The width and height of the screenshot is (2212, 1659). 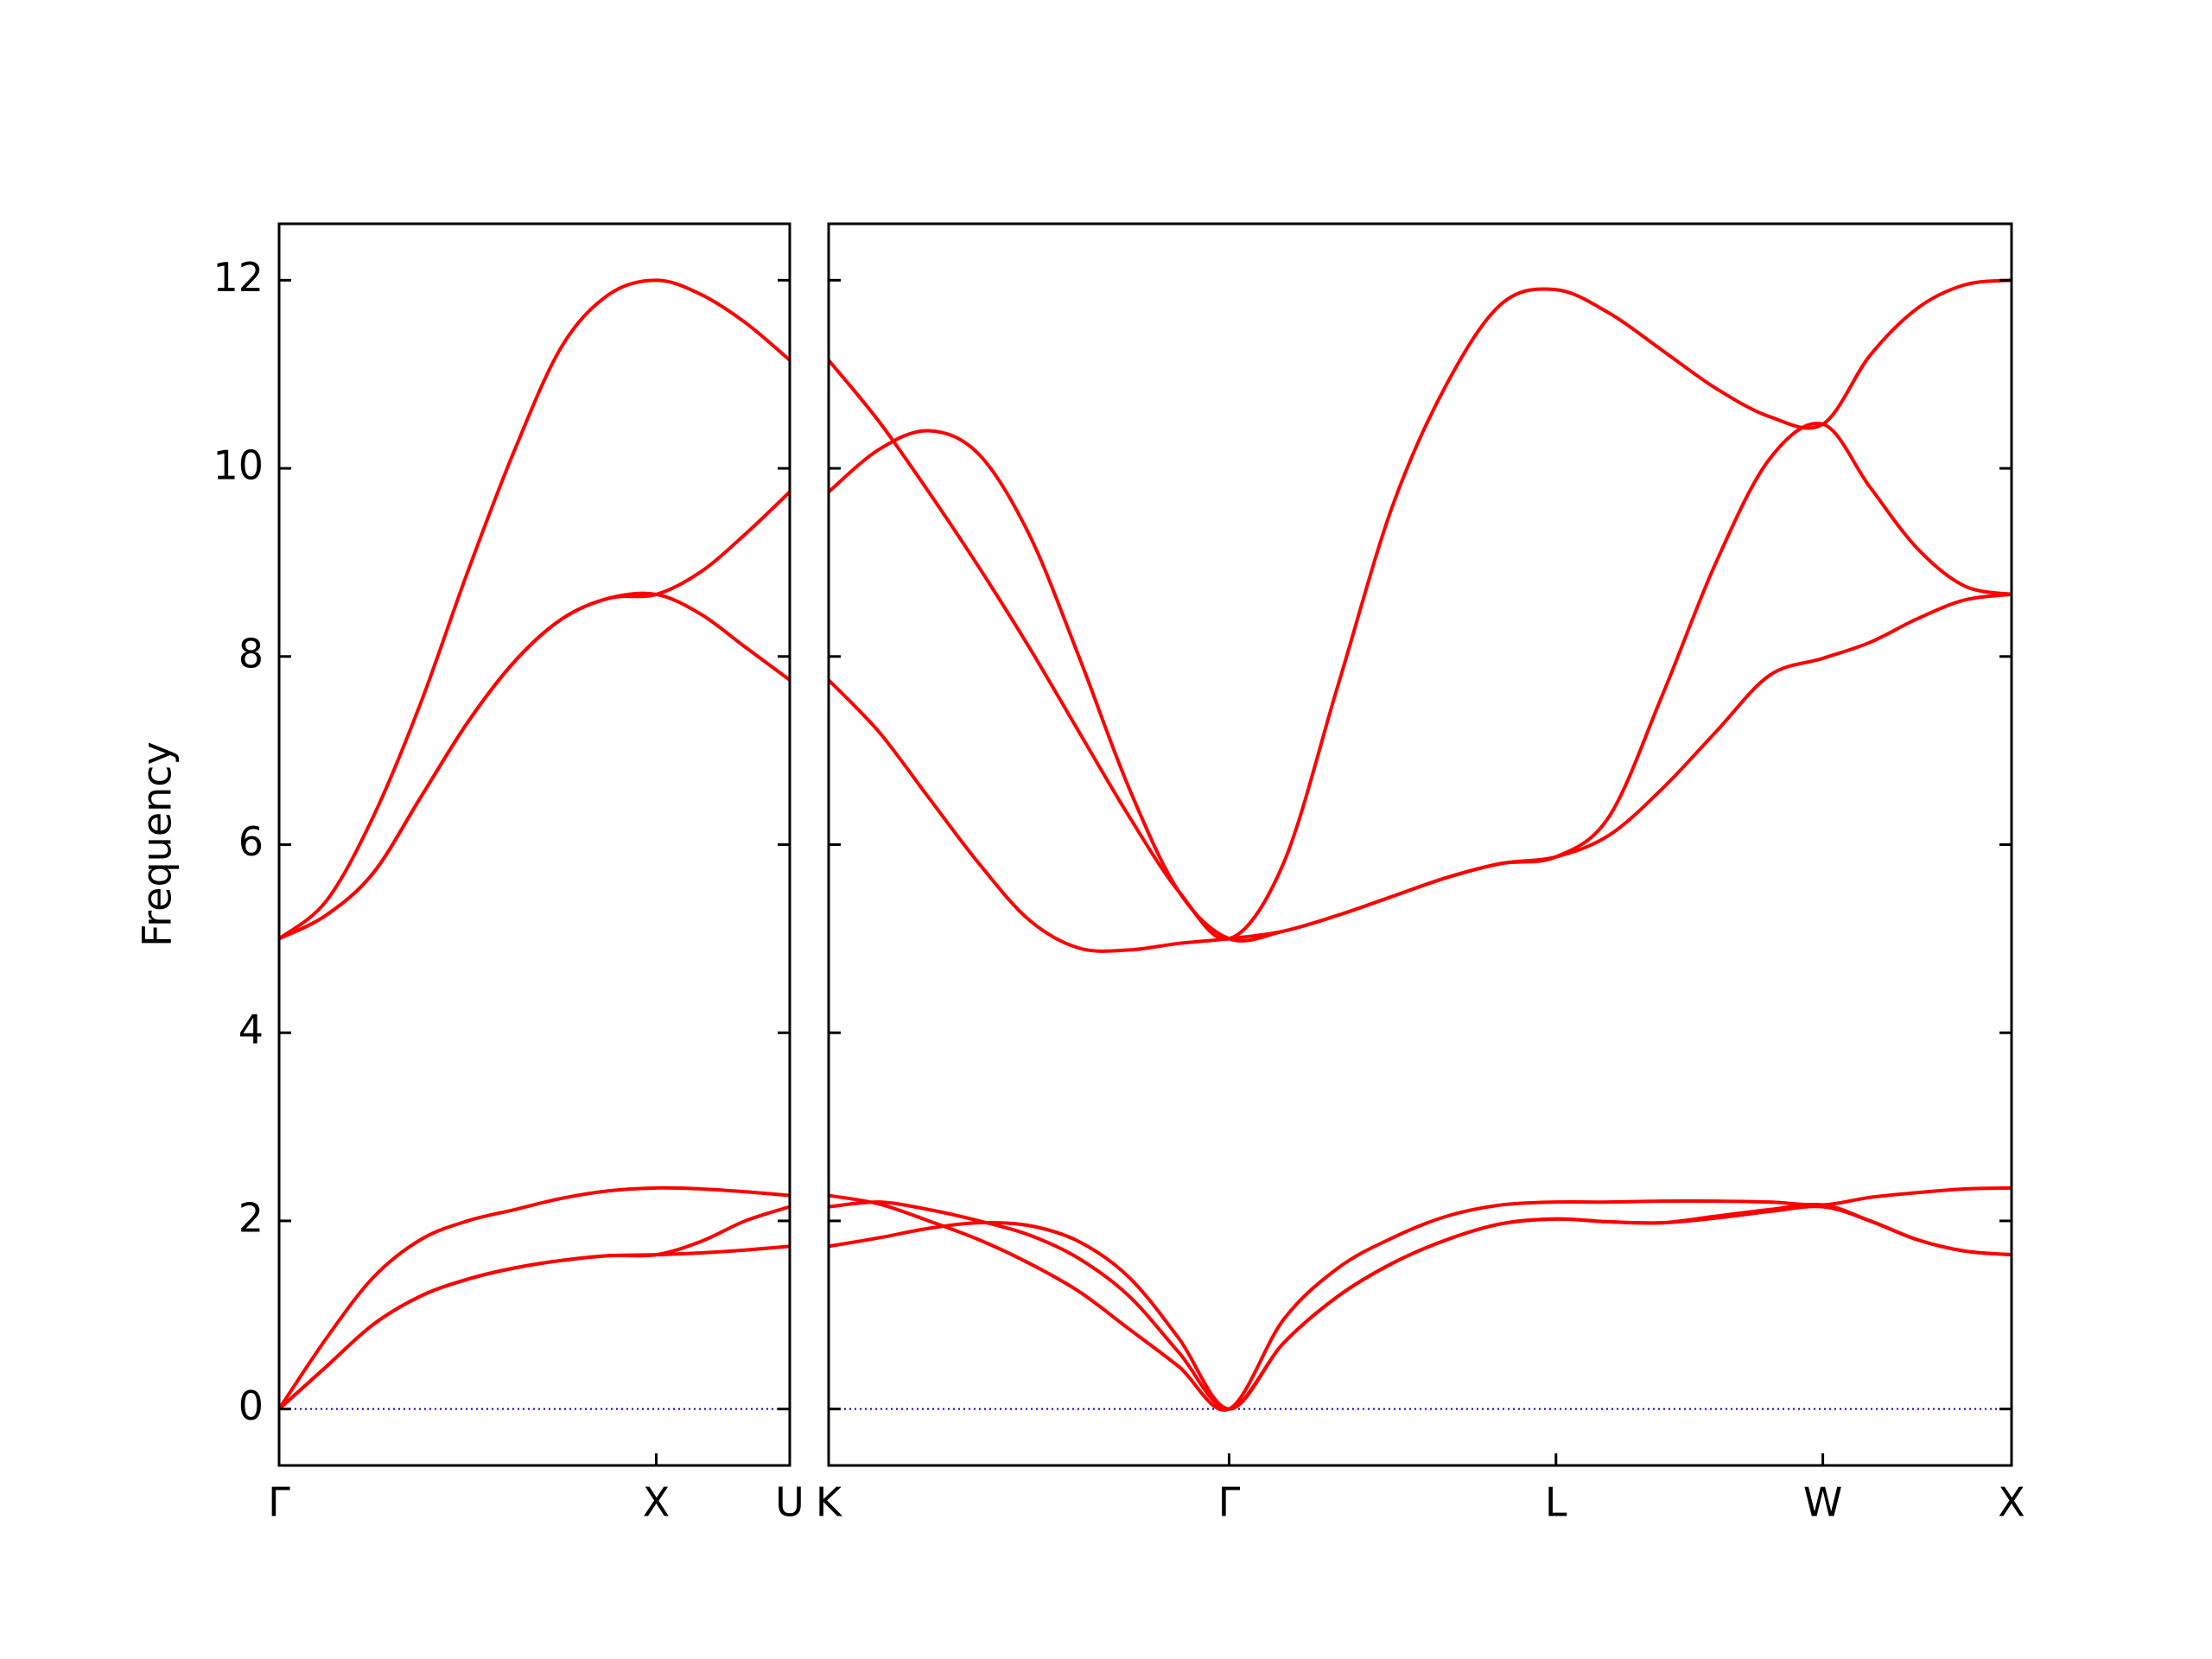 What do you see at coordinates (829, 1502) in the screenshot?
I see `x-tick-label: K` at bounding box center [829, 1502].